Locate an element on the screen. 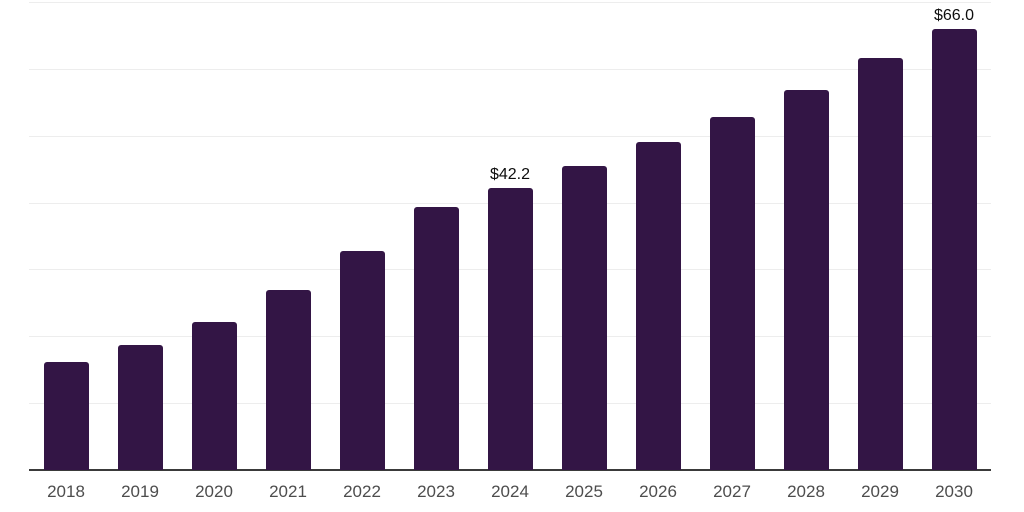  bar-2030 is located at coordinates (954, 249).